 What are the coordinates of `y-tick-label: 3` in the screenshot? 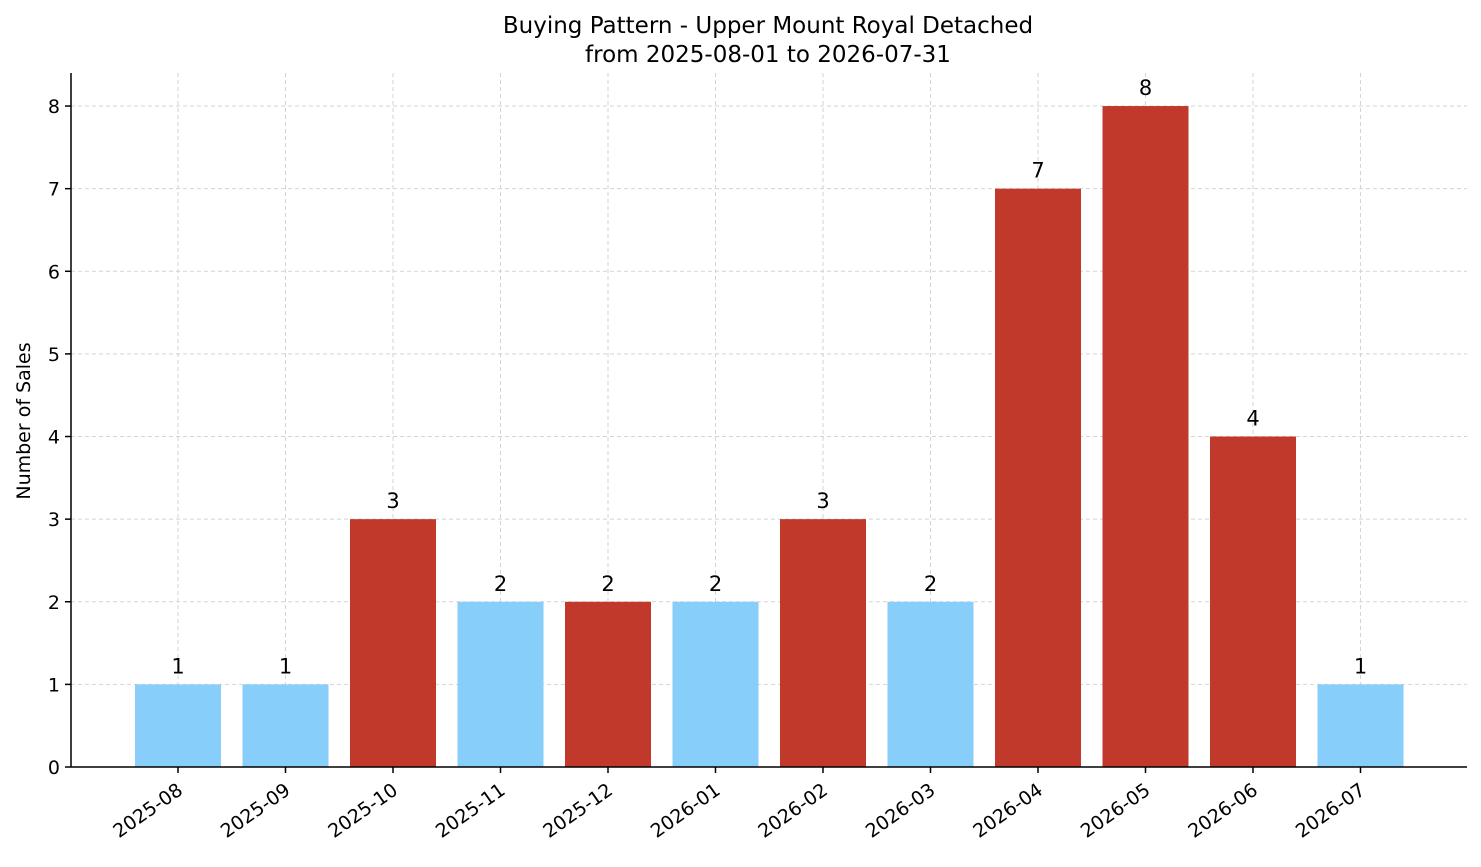 It's located at (54, 520).